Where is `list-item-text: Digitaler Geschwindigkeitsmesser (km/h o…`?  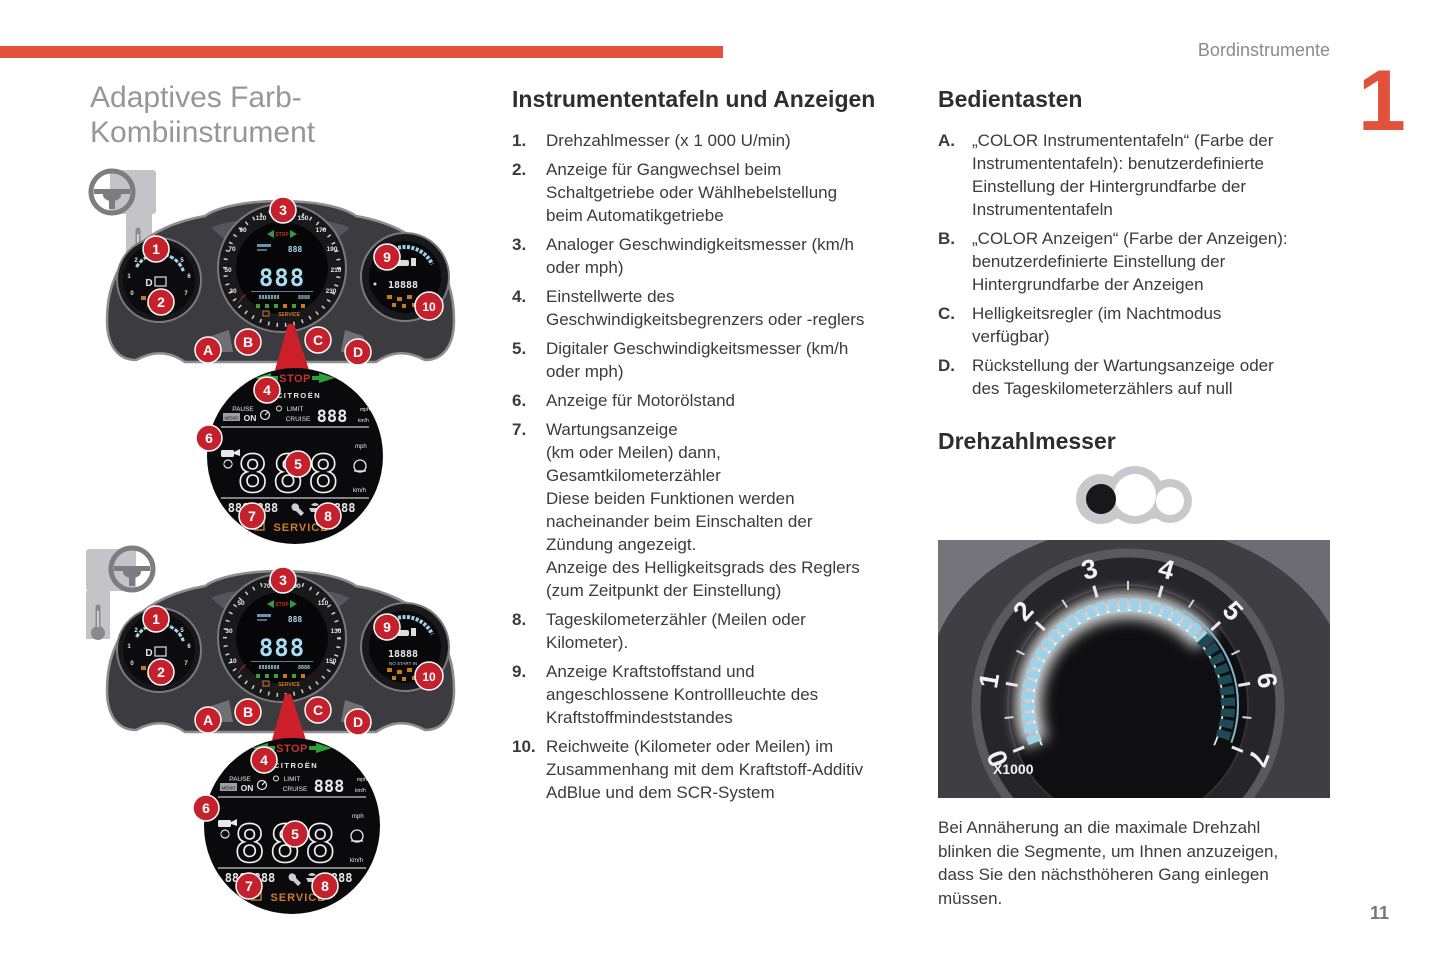 list-item-text: Digitaler Geschwindigkeitsmesser (km/h o… is located at coordinates (697, 360).